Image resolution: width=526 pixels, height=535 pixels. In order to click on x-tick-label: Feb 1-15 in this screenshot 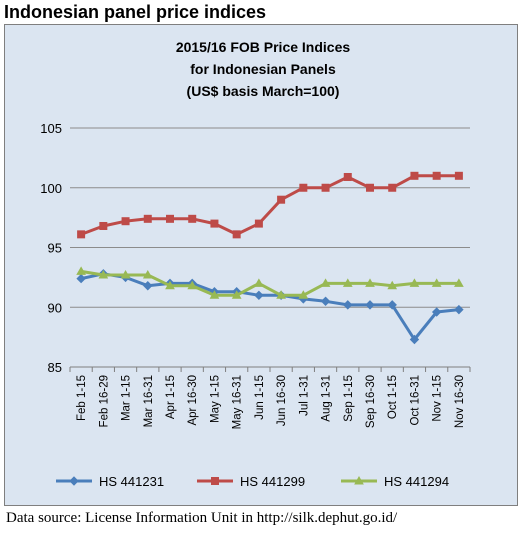, I will do `click(82, 398)`.